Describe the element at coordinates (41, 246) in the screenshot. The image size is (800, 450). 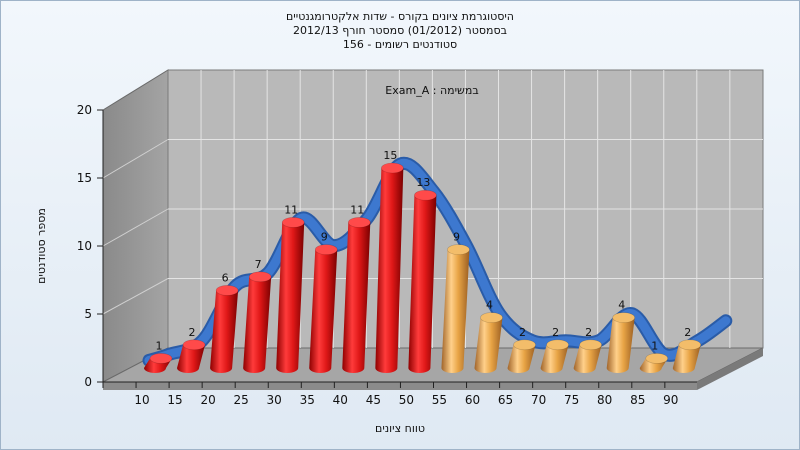
I see `y-axis-title: מספר סטודנטים` at that location.